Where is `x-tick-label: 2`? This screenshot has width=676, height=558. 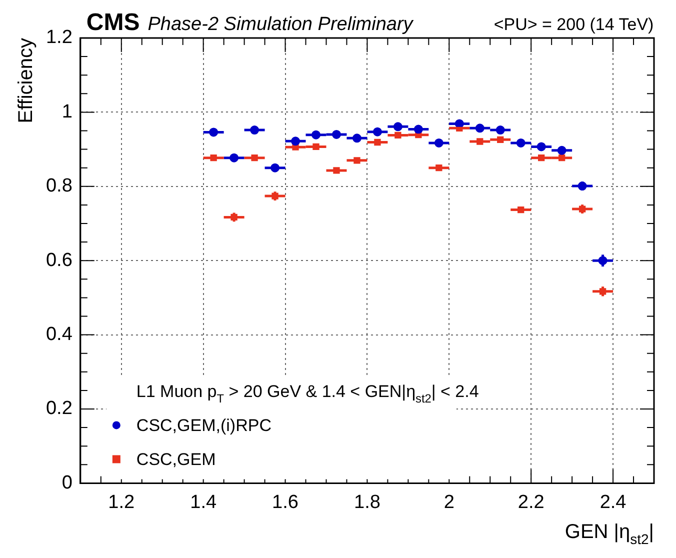
x-tick-label: 2 is located at coordinates (449, 502).